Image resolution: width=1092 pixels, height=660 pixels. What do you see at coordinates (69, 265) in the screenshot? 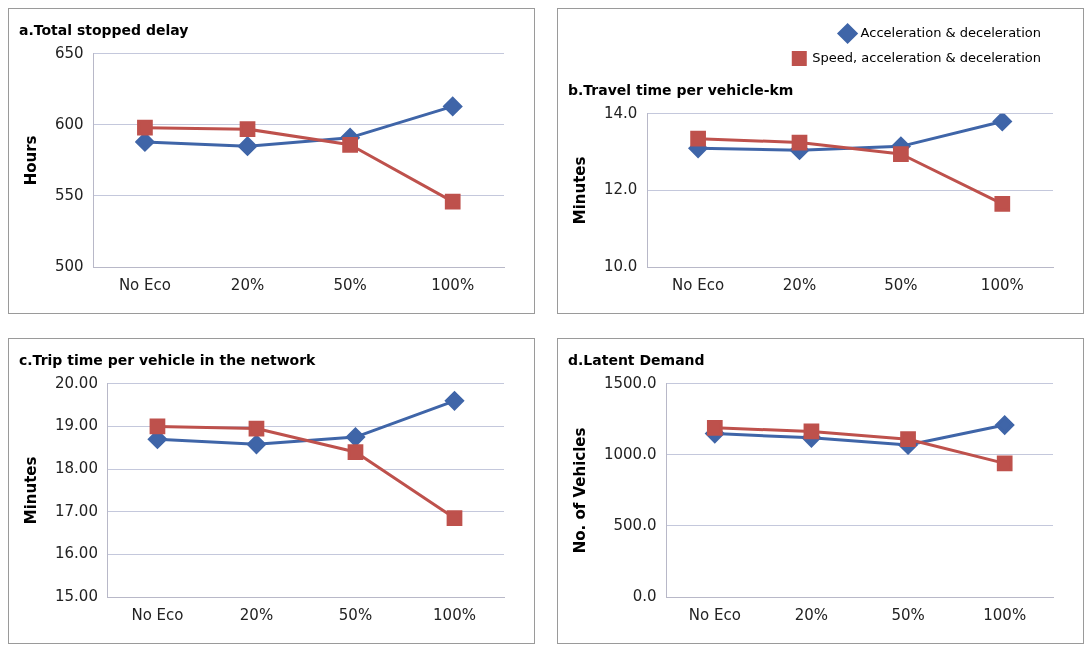
I see `y-tick-label: 500` at bounding box center [69, 265].